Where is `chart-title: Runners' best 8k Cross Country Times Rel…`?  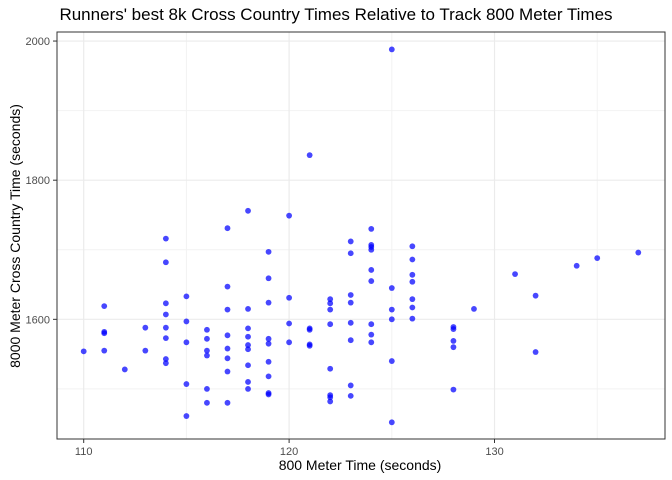
chart-title: Runners' best 8k Cross Country Times Rel… is located at coordinates (336, 14).